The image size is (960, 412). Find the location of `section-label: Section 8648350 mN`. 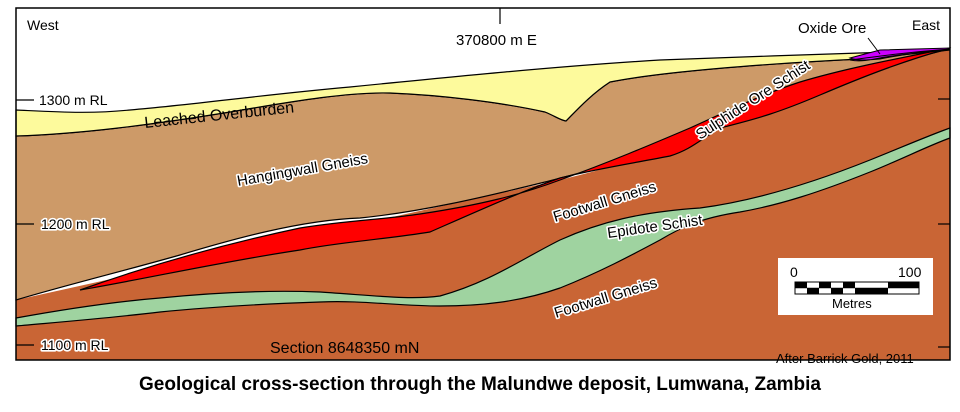

section-label: Section 8648350 mN is located at coordinates (344, 348).